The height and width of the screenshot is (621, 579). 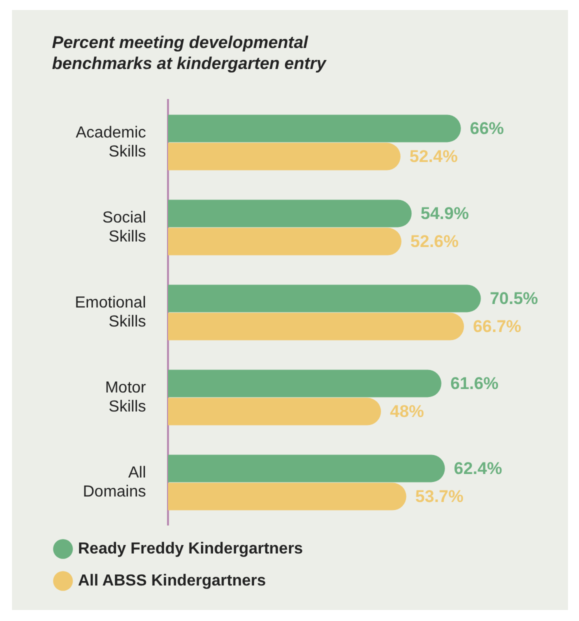 What do you see at coordinates (111, 142) in the screenshot?
I see `y-tick-label: Academic Skills` at bounding box center [111, 142].